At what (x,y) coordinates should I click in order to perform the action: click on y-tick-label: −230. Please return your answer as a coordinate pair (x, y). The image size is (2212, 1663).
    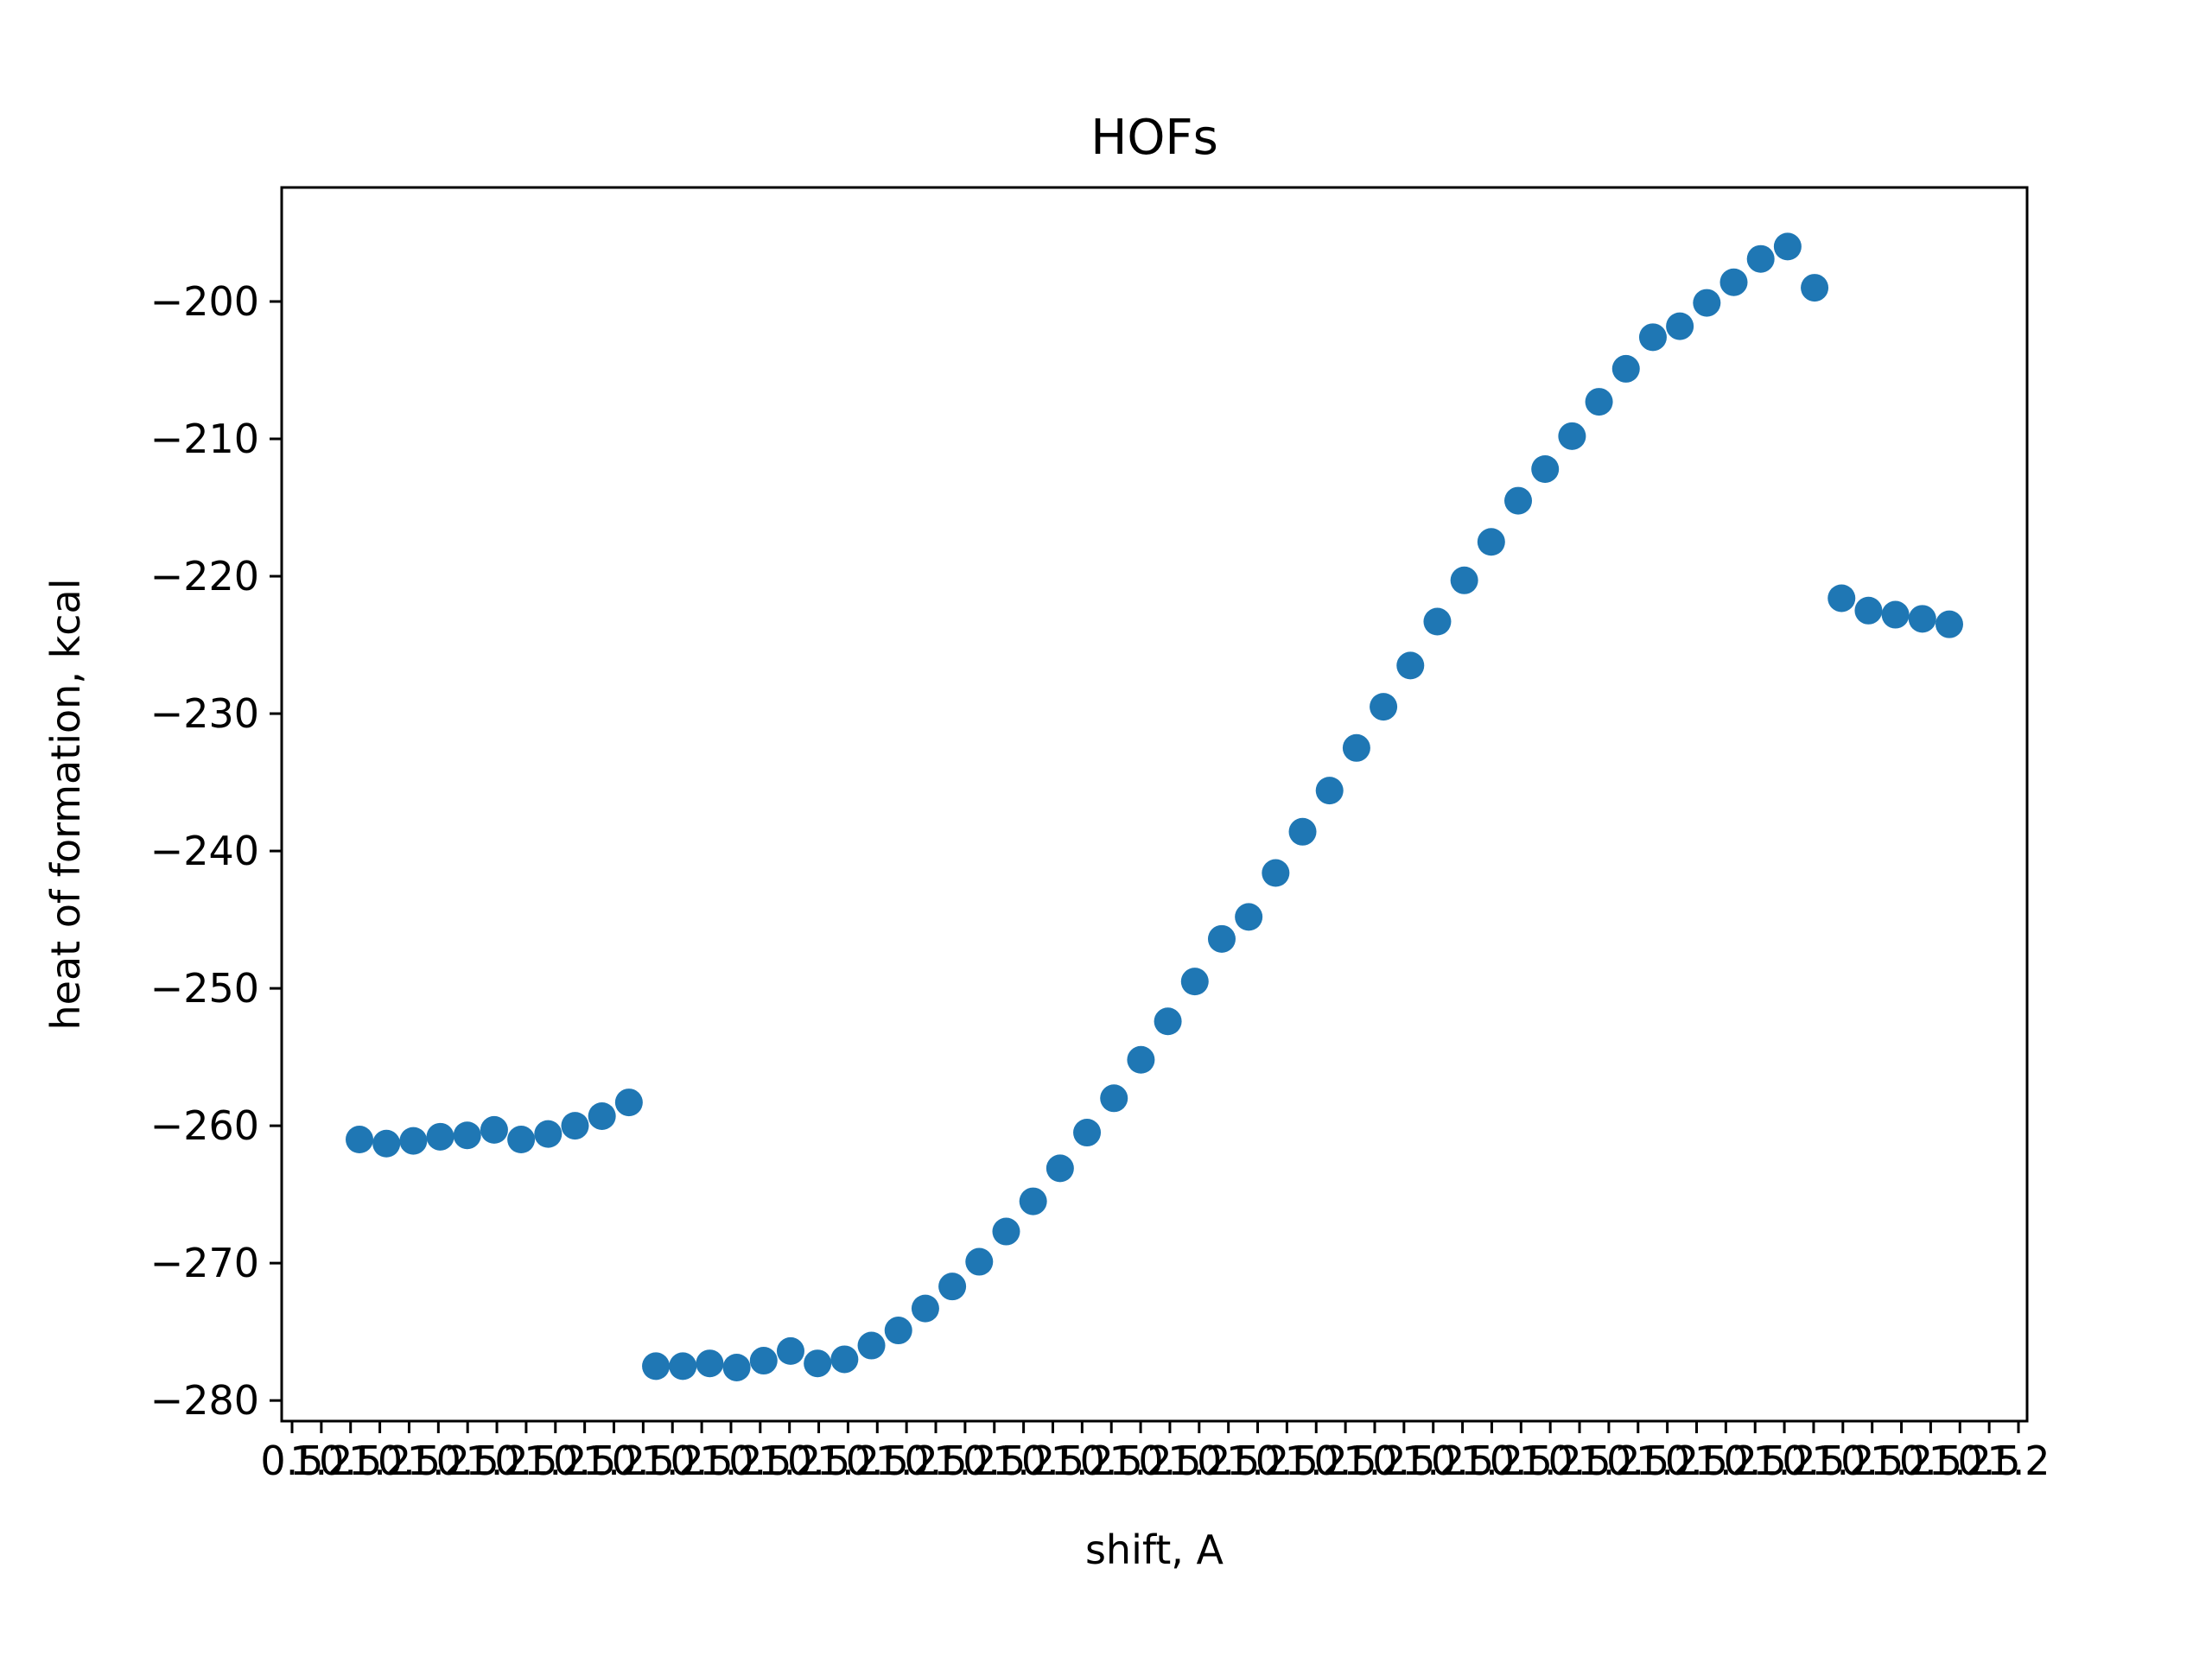
    Looking at the image, I should click on (204, 714).